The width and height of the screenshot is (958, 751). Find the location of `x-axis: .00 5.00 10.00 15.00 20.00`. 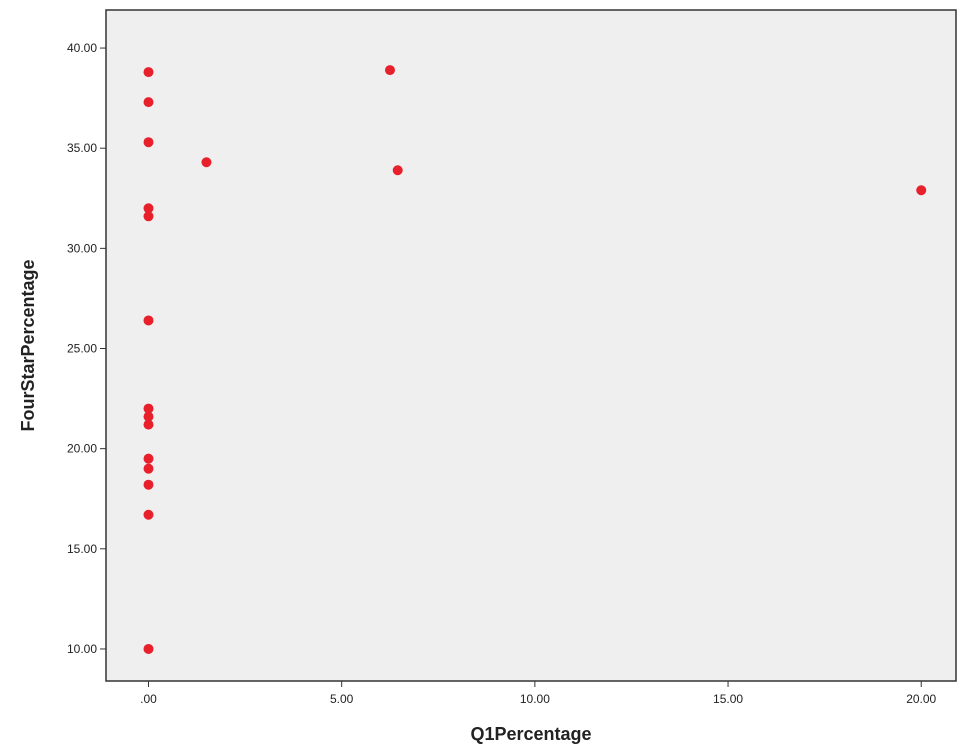

x-axis: .00 5.00 10.00 15.00 20.00 is located at coordinates (538, 693).